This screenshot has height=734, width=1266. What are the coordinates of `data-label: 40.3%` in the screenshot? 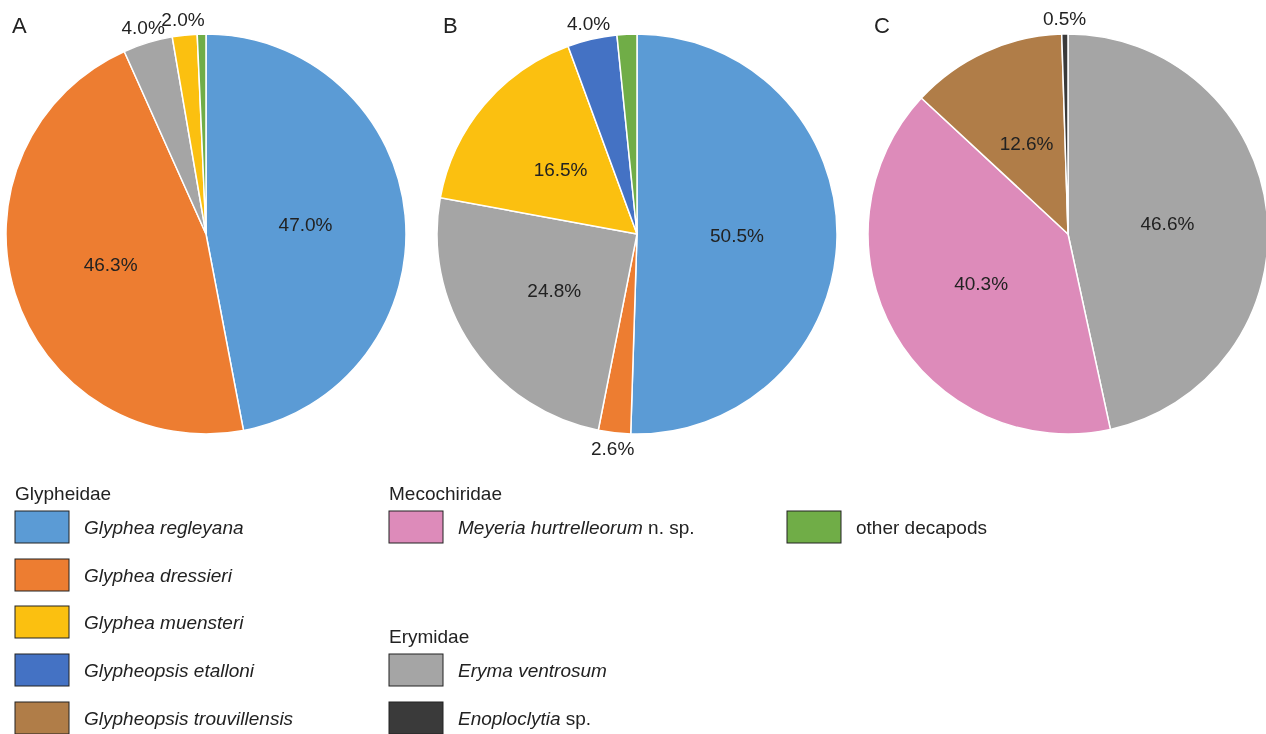 It's located at (981, 284).